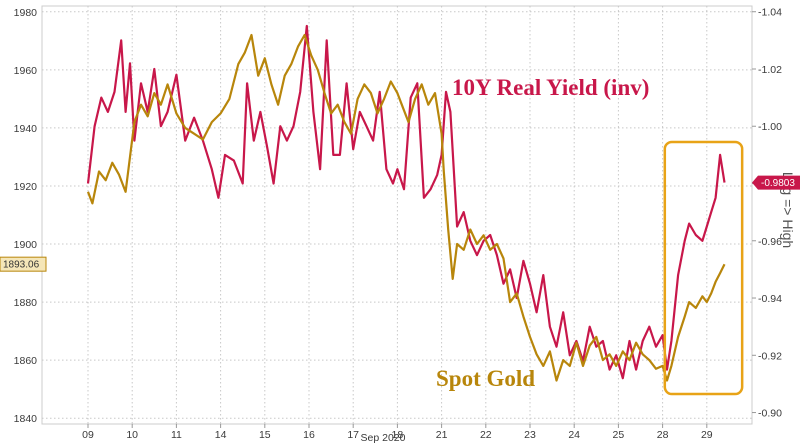  Describe the element at coordinates (26, 129) in the screenshot. I see `left-tick-label: 1940` at that location.